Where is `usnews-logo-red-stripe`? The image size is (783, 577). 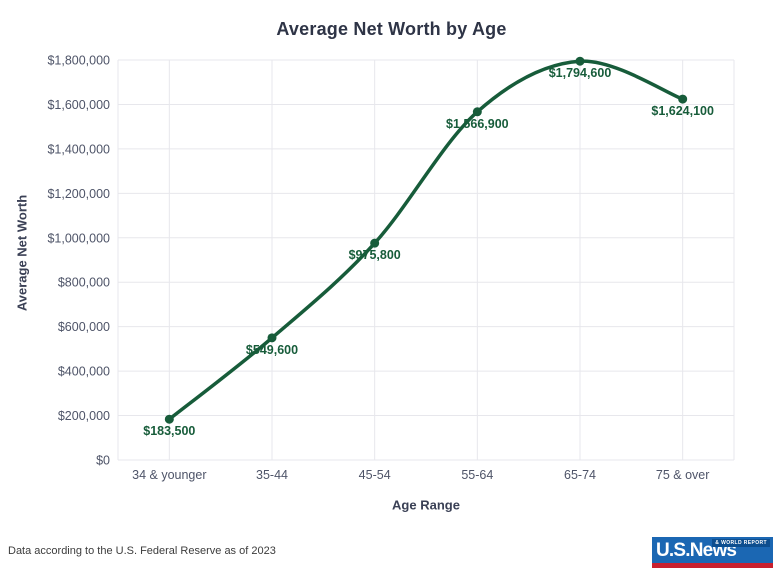 usnews-logo-red-stripe is located at coordinates (712, 565).